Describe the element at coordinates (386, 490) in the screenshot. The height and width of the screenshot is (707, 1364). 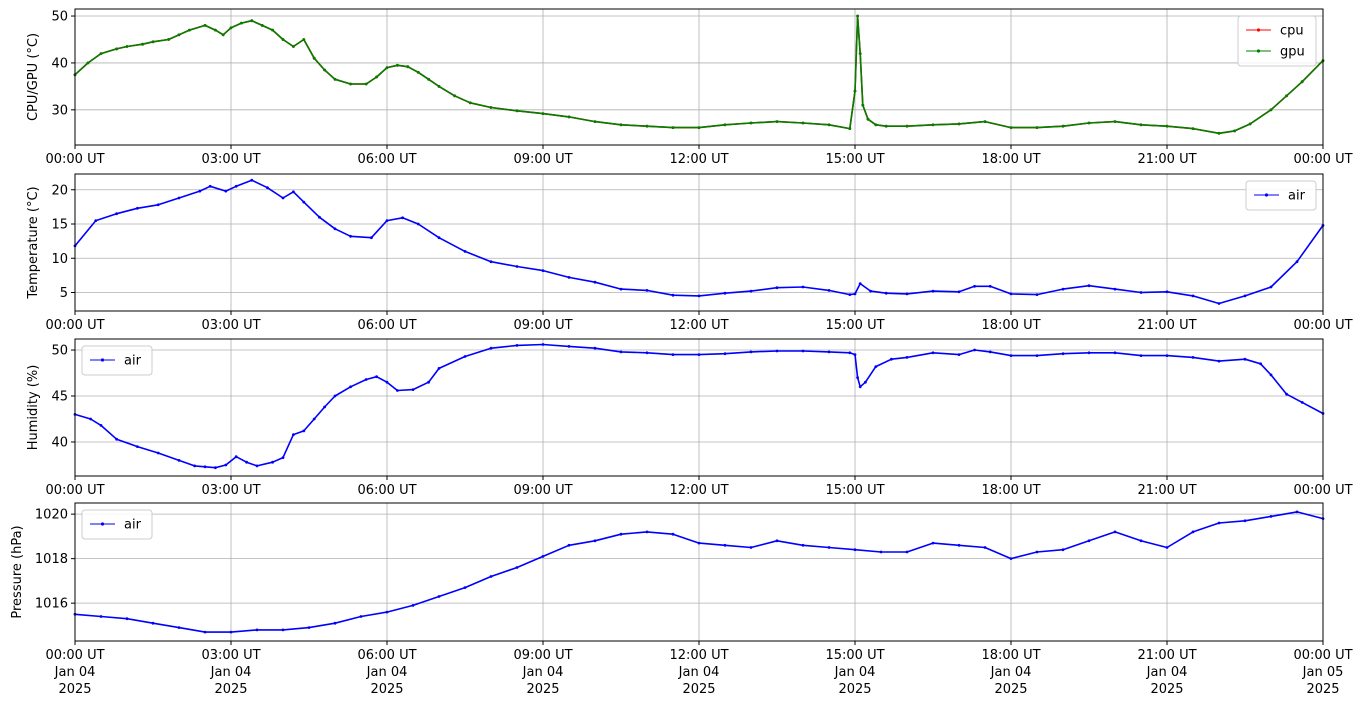
I see `x-tick-label-0600: 06:00 UT` at that location.